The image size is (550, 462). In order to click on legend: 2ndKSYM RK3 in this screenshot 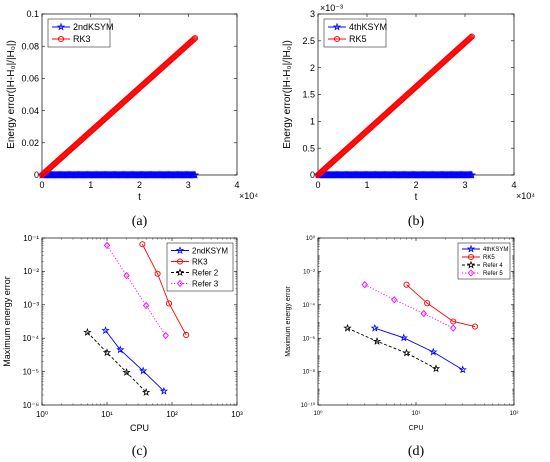, I will do `click(80, 33)`.